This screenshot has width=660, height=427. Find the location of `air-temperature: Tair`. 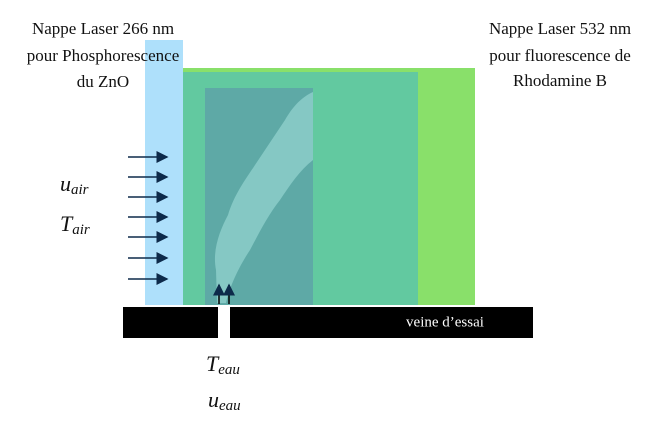

air-temperature: Tair is located at coordinates (75, 224).